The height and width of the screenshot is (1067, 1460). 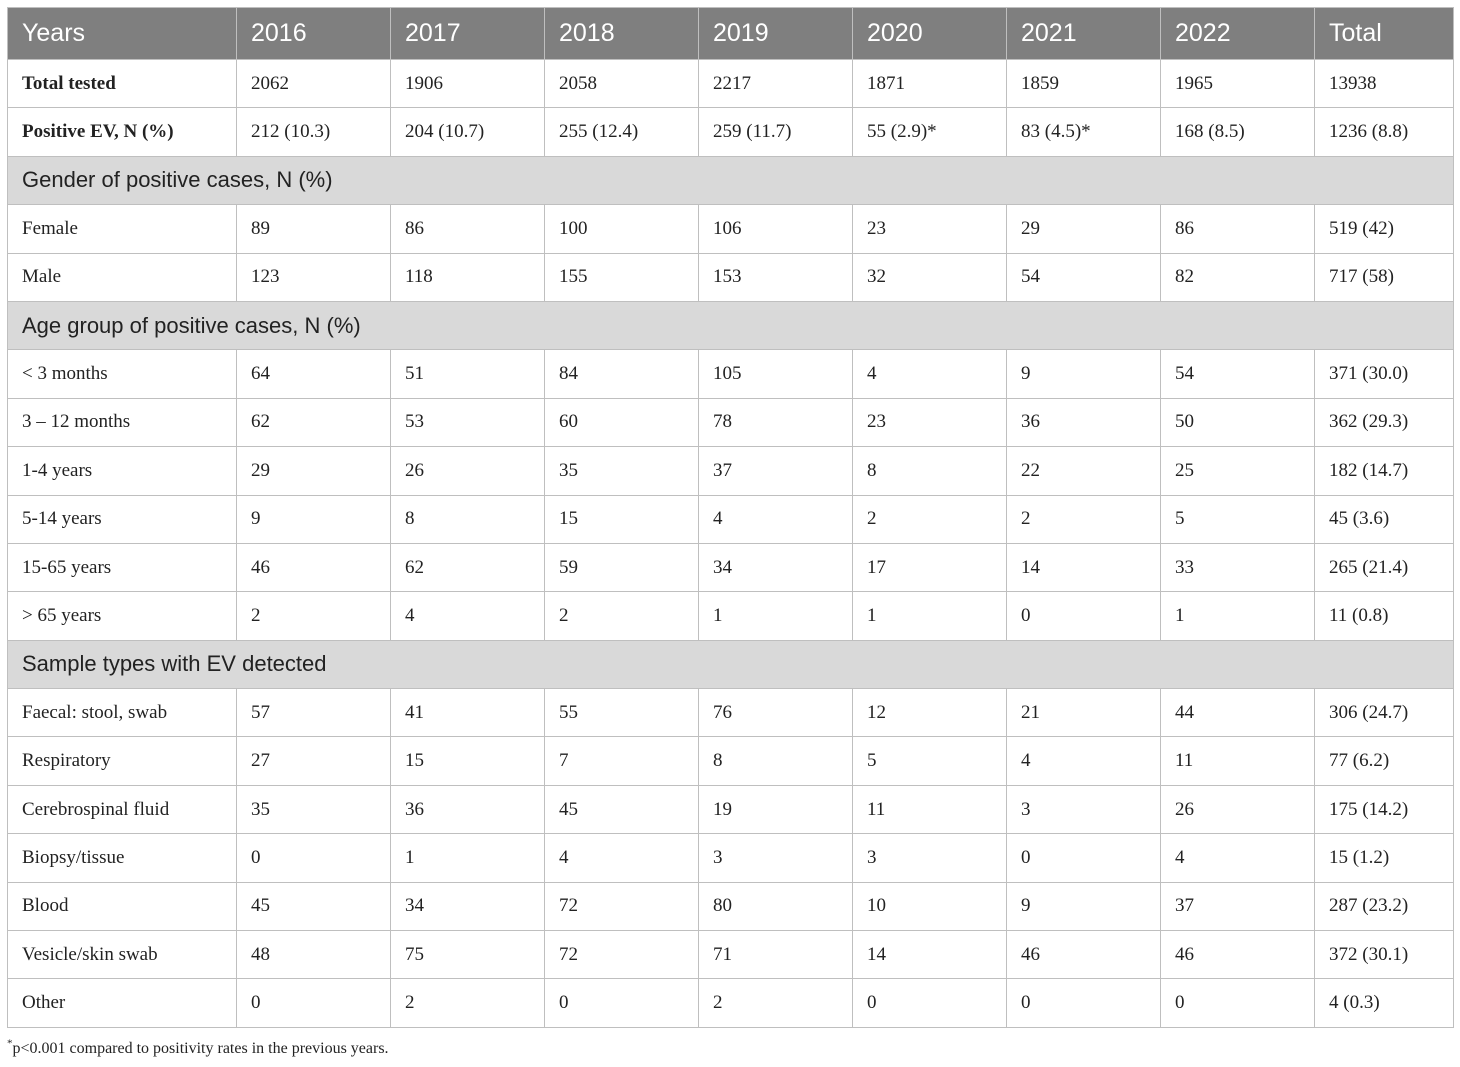 What do you see at coordinates (929, 809) in the screenshot?
I see `table-cell: 11` at bounding box center [929, 809].